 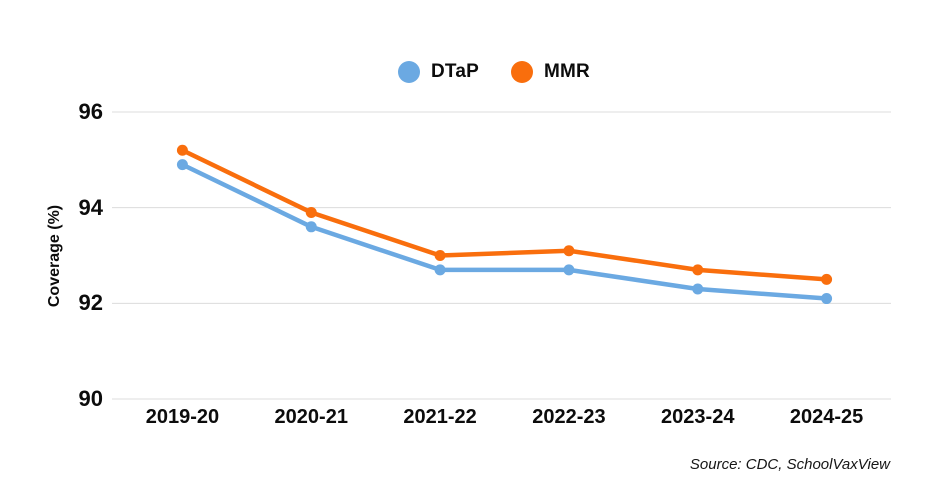 What do you see at coordinates (455, 71) in the screenshot?
I see `legend-label-dtap: DTaP` at bounding box center [455, 71].